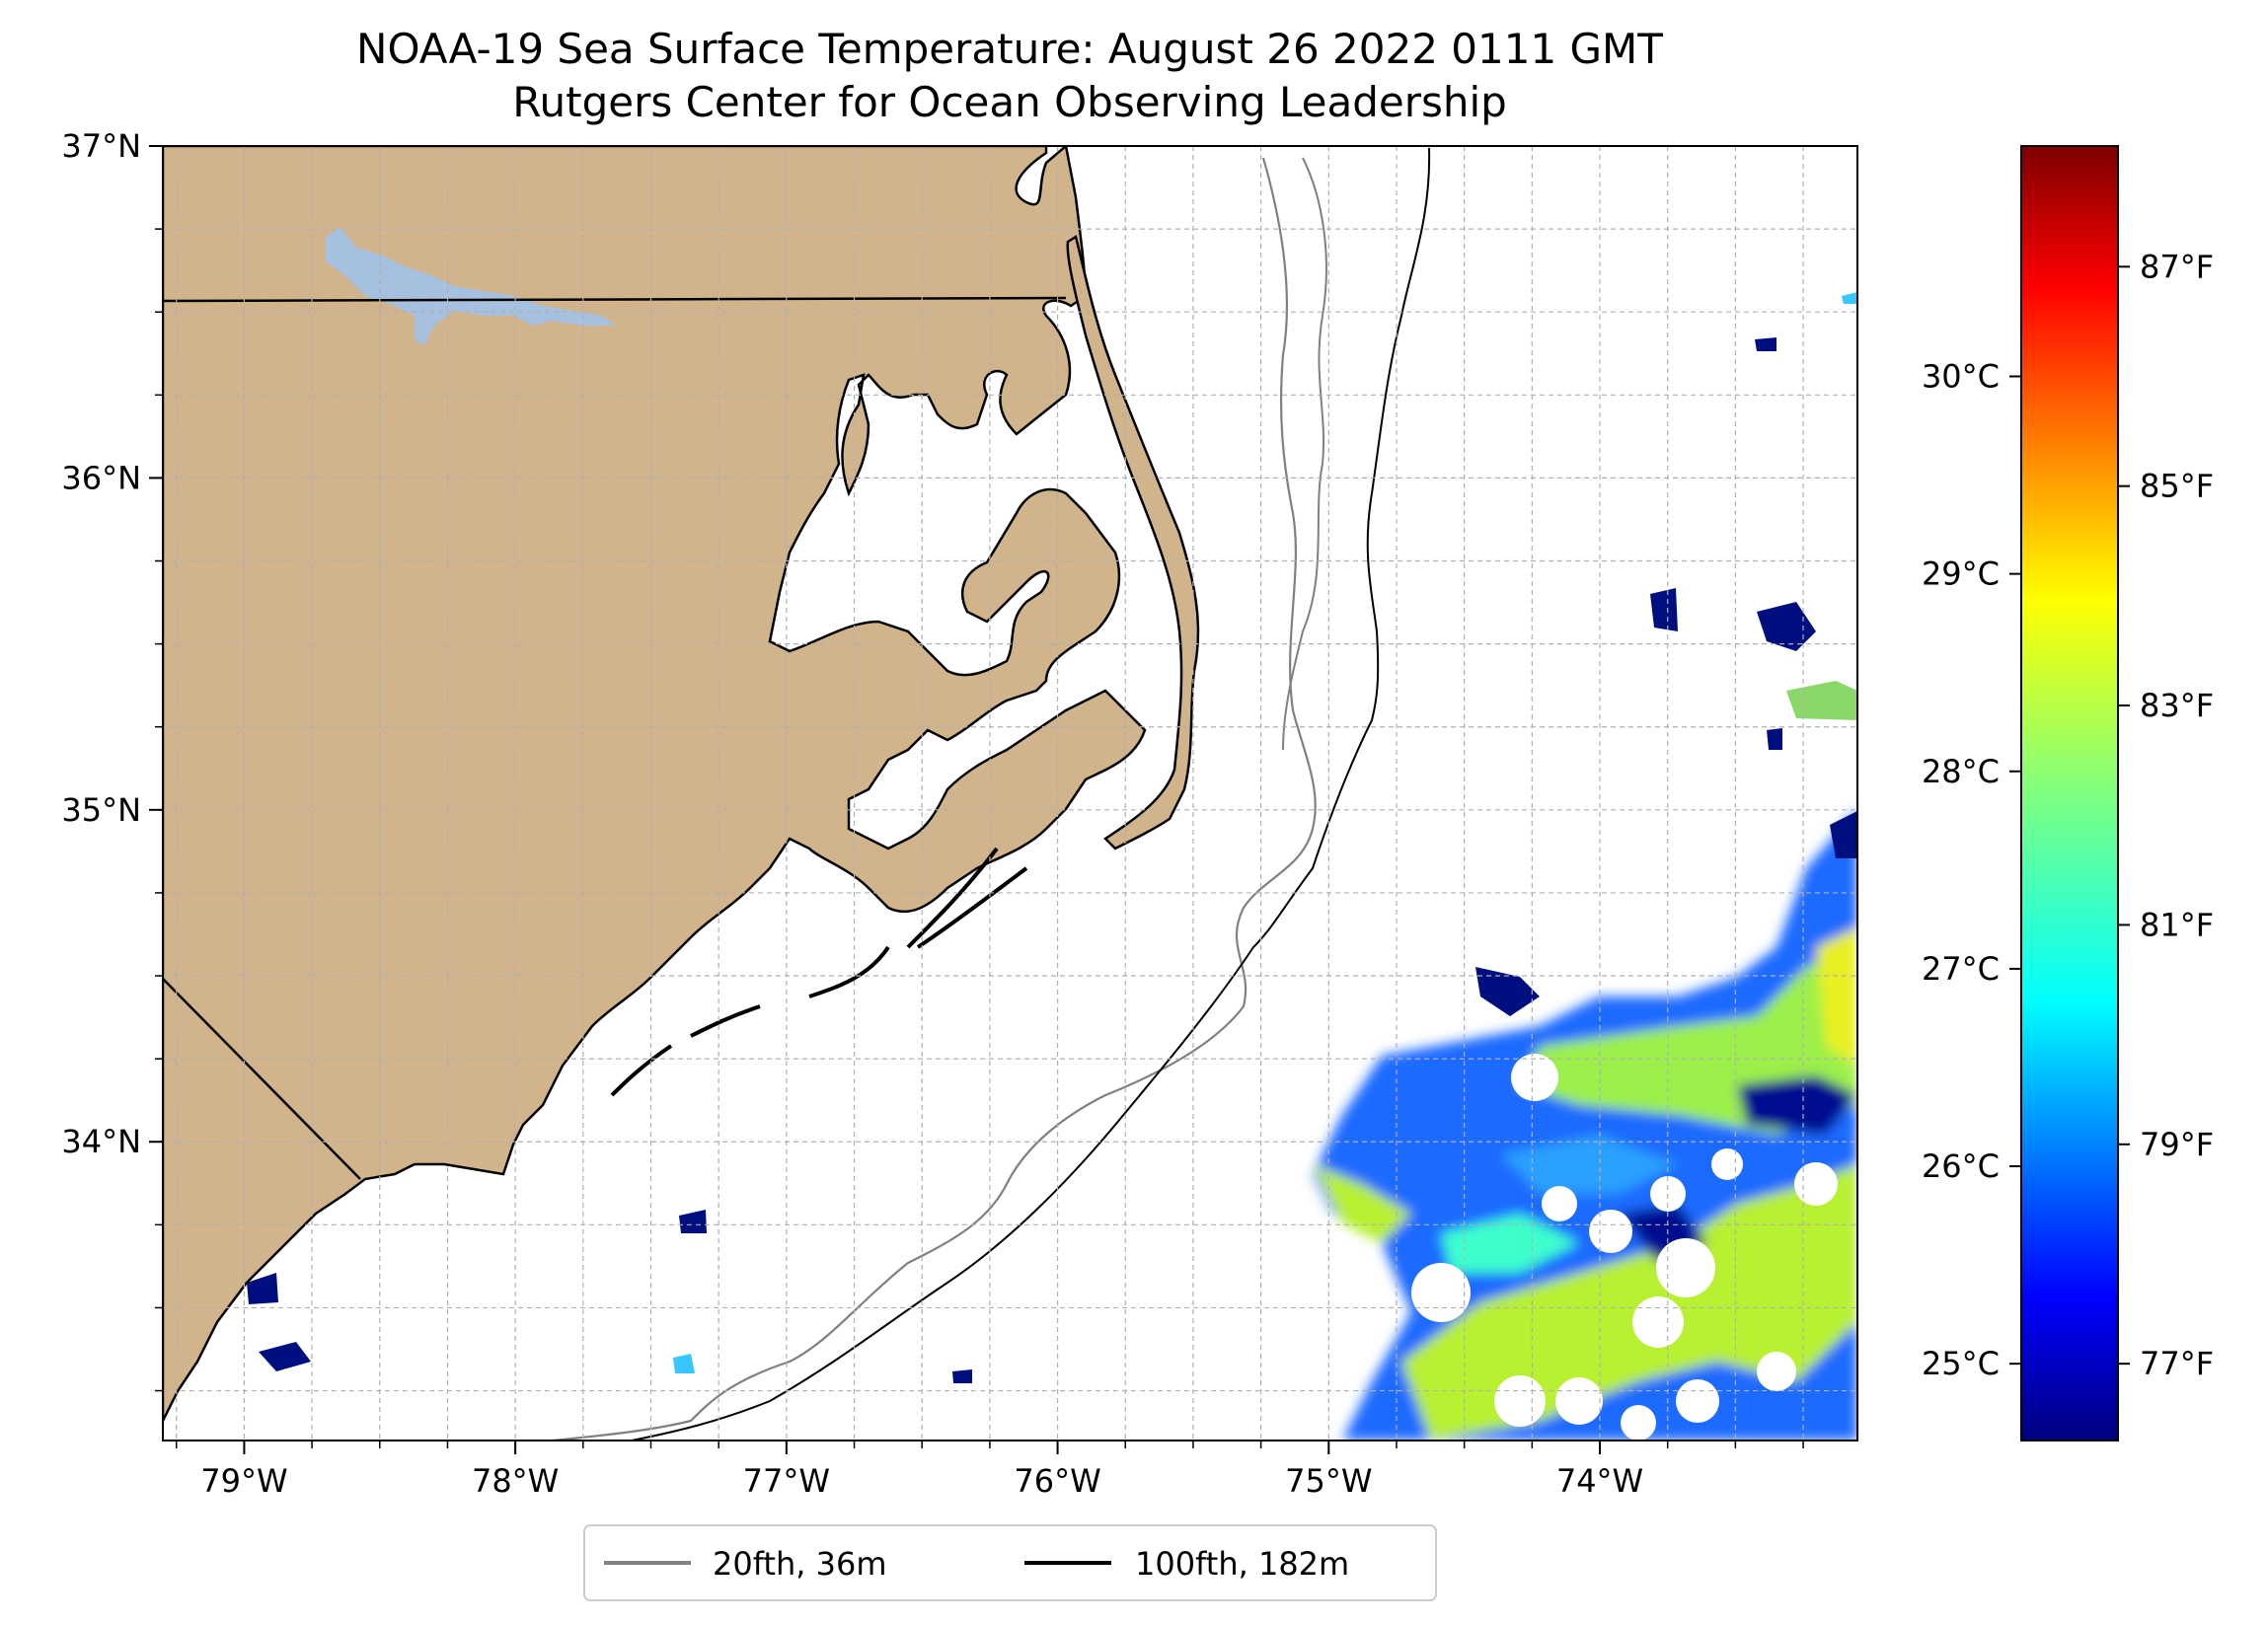 The height and width of the screenshot is (1626, 2268). Describe the element at coordinates (819, 972) in the screenshot. I see `outer-banks-south` at that location.